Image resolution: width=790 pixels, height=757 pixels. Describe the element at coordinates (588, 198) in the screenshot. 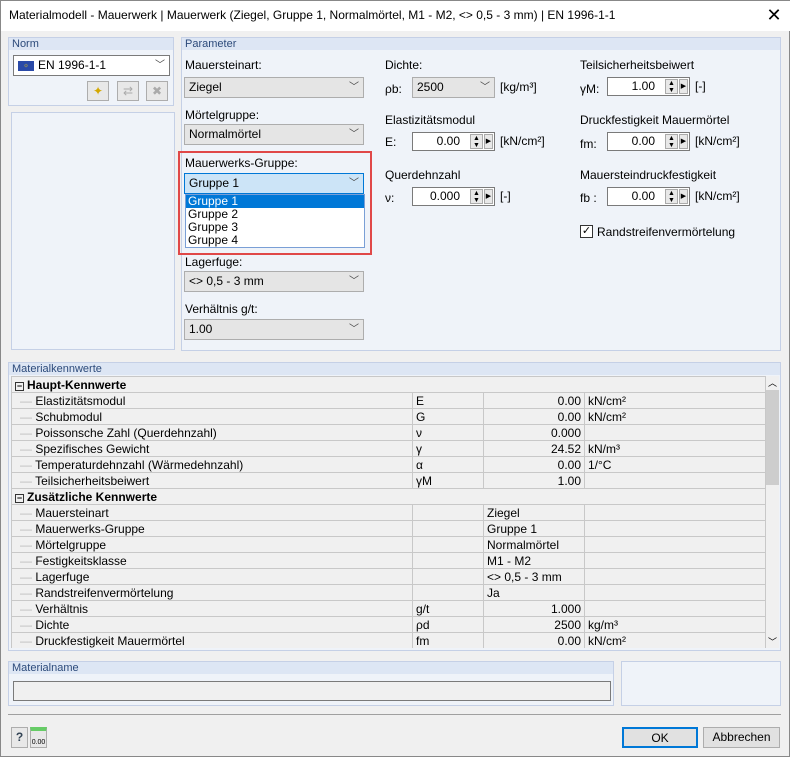

I see `steindruck-symbol: fb :` at that location.